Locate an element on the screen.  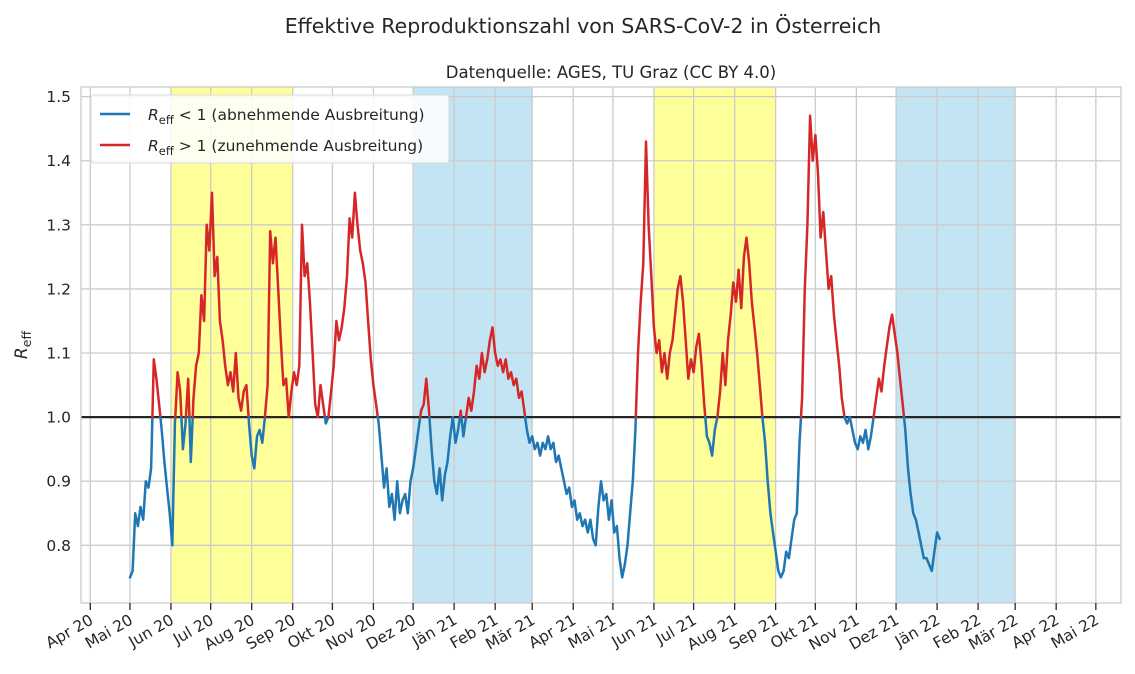
y-axis-label-sub: eff is located at coordinates (26, 339).